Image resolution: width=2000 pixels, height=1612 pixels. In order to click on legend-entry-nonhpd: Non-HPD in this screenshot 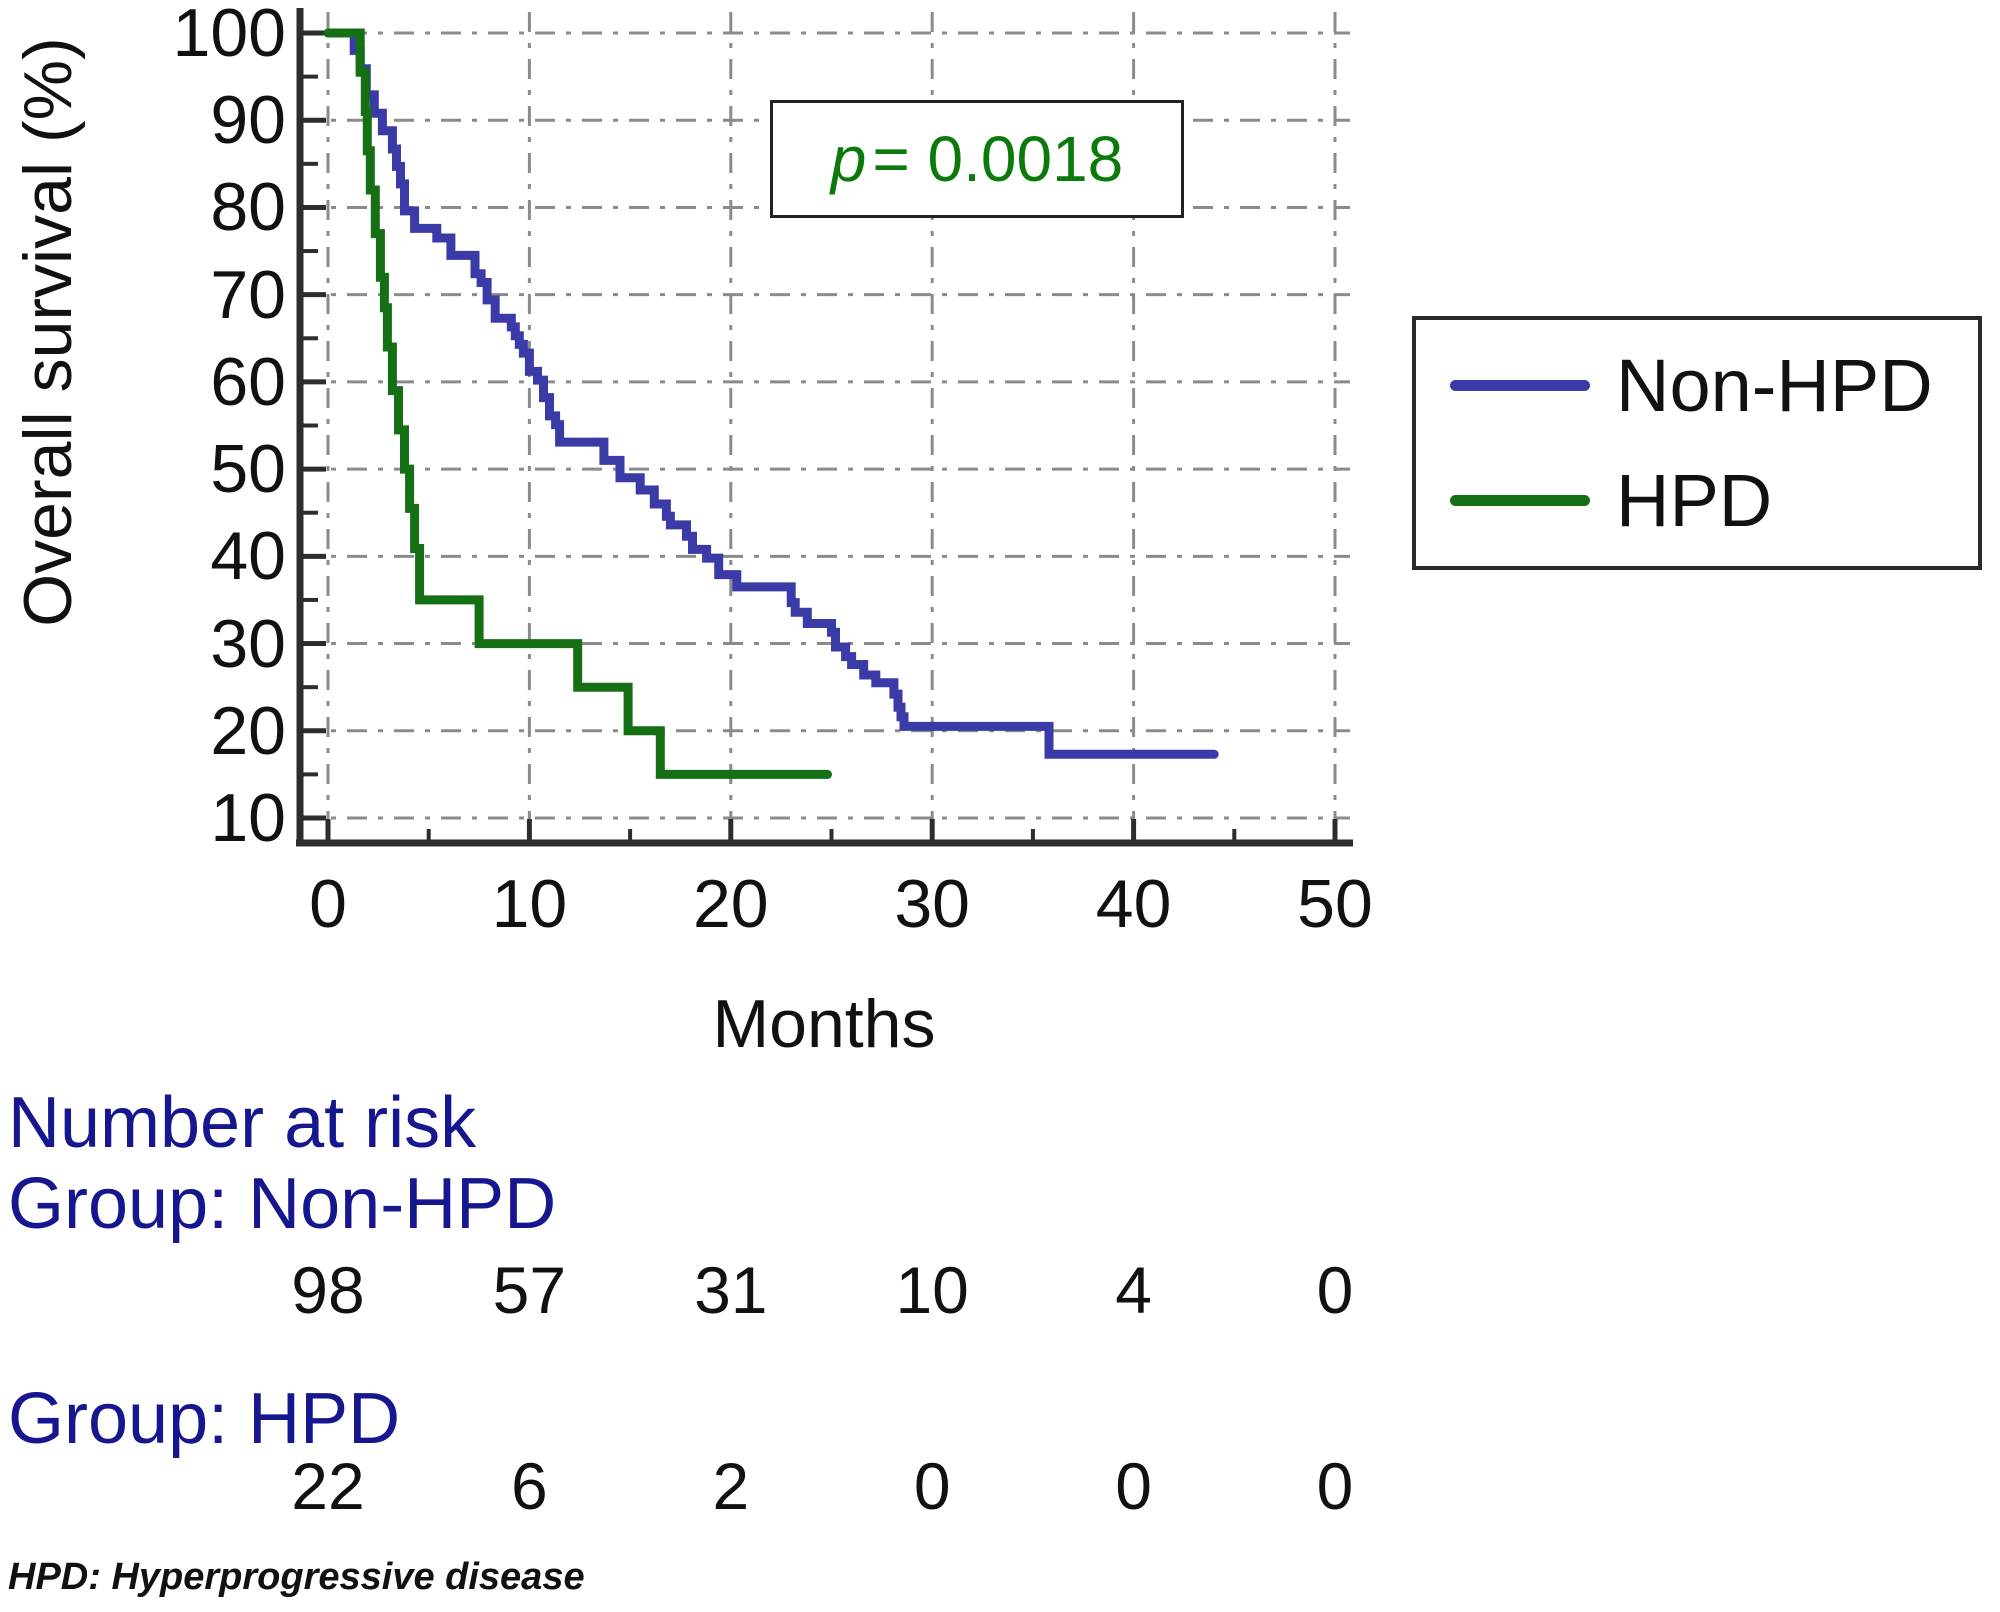, I will do `click(1714, 385)`.